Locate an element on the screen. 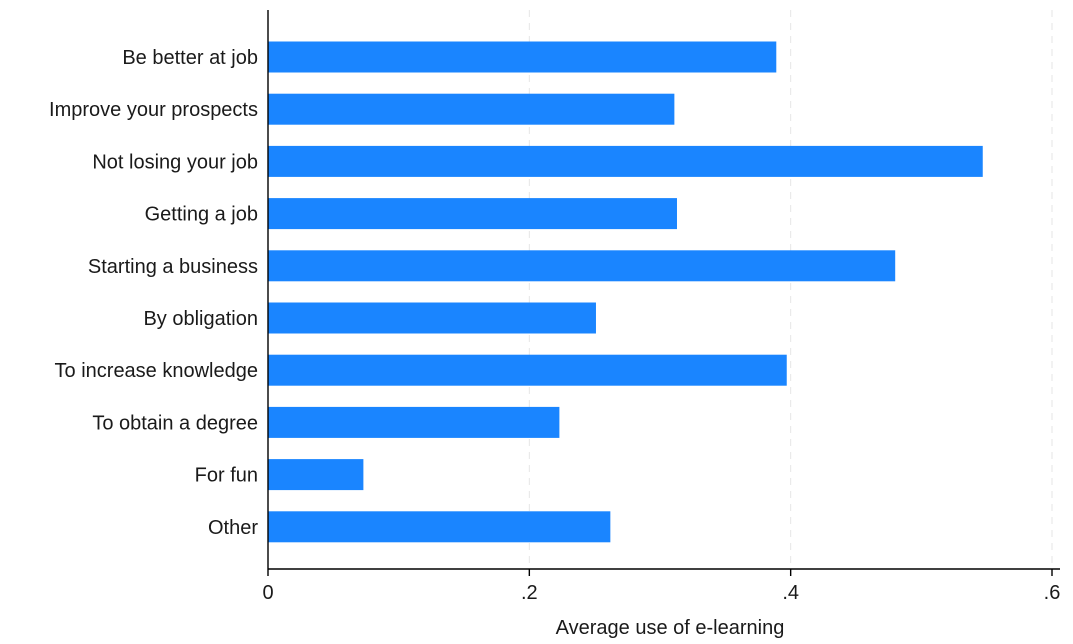 The width and height of the screenshot is (1073, 644). category-label-7: To obtain a degree is located at coordinates (175, 423).